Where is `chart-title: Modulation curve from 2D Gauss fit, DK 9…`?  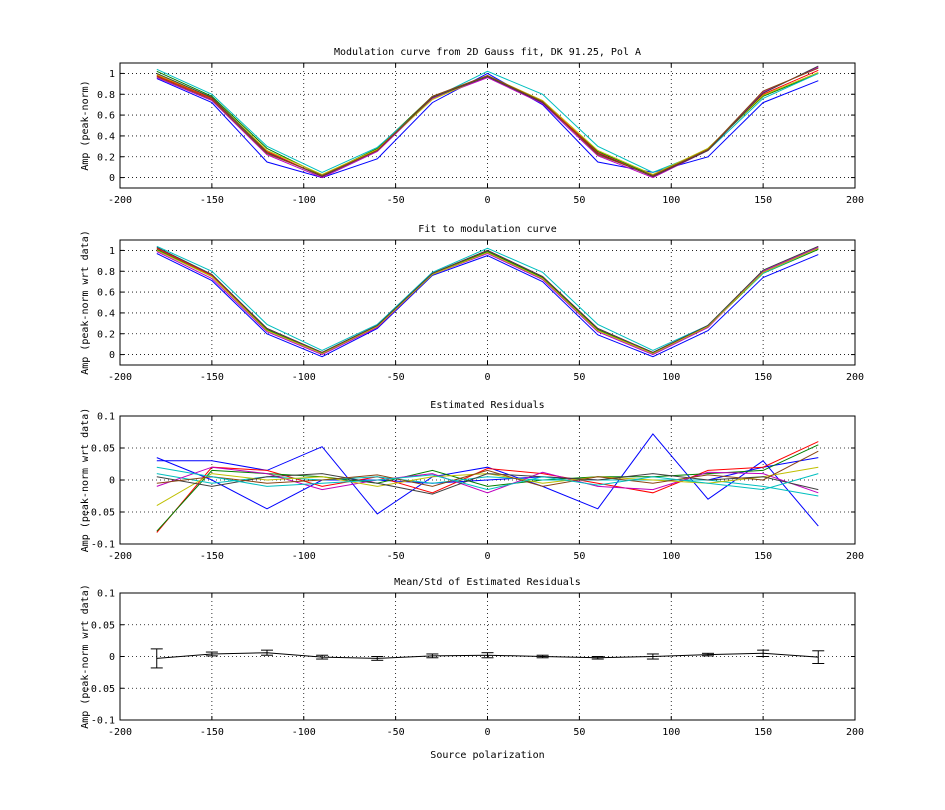 chart-title: Modulation curve from 2D Gauss fit, DK 9… is located at coordinates (487, 52).